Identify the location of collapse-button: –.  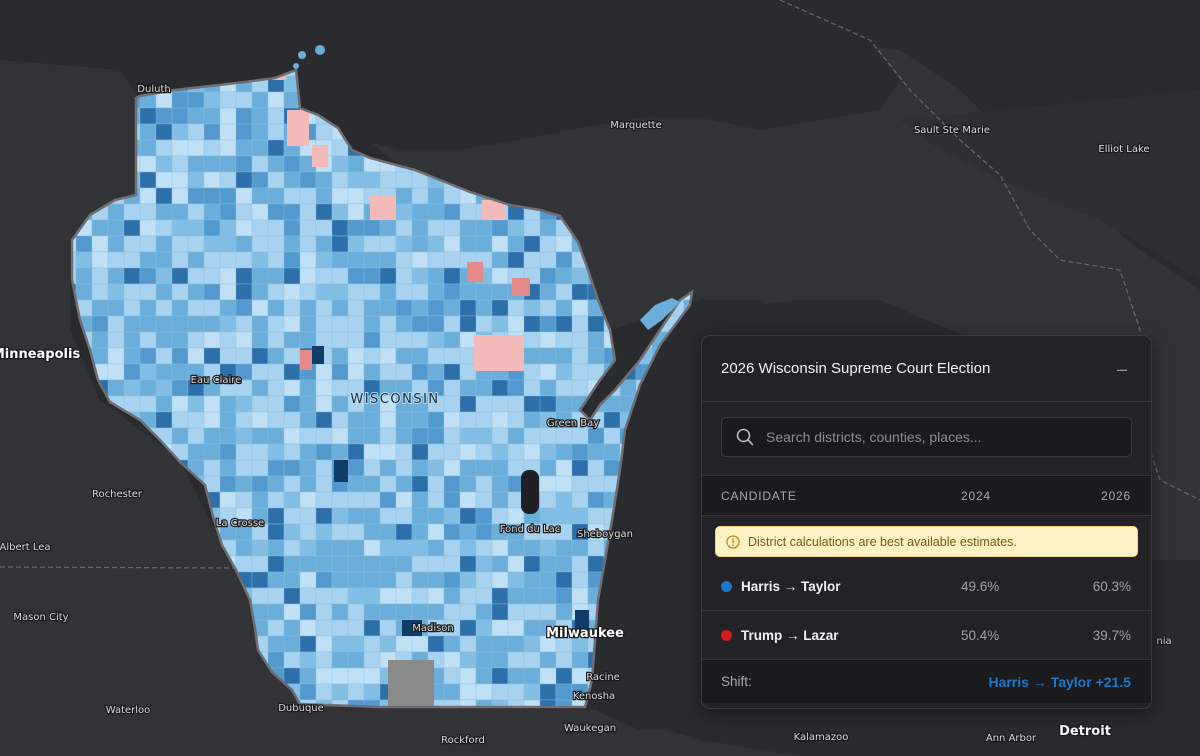
(1121, 368).